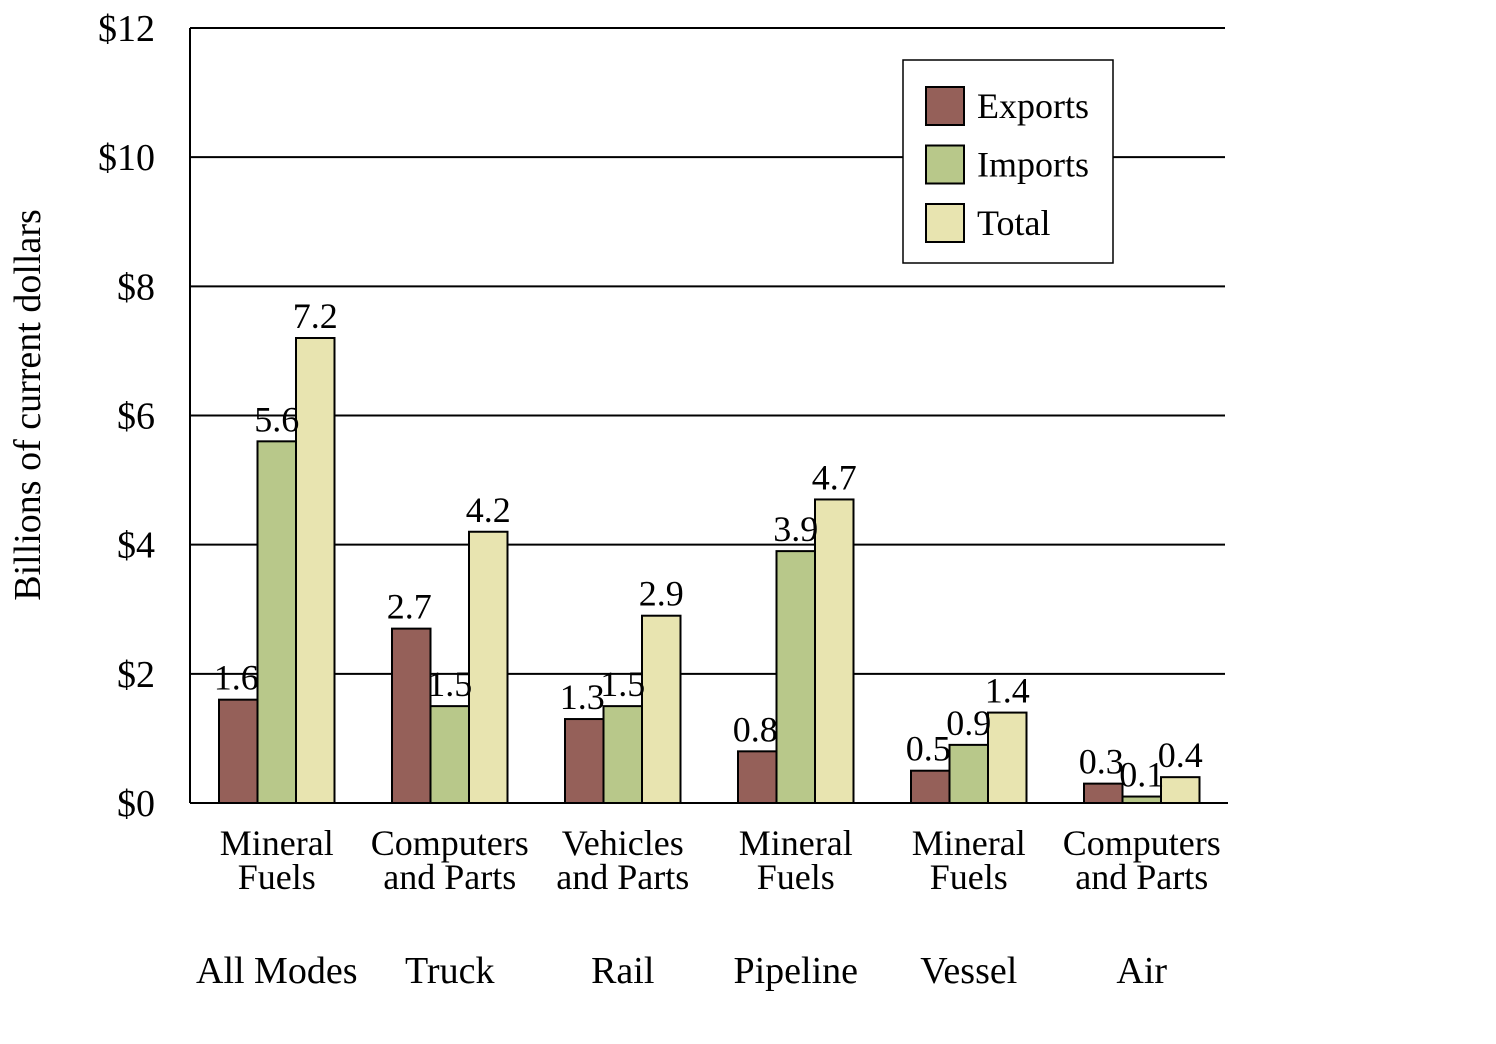  What do you see at coordinates (622, 971) in the screenshot?
I see `group-label: Rail` at bounding box center [622, 971].